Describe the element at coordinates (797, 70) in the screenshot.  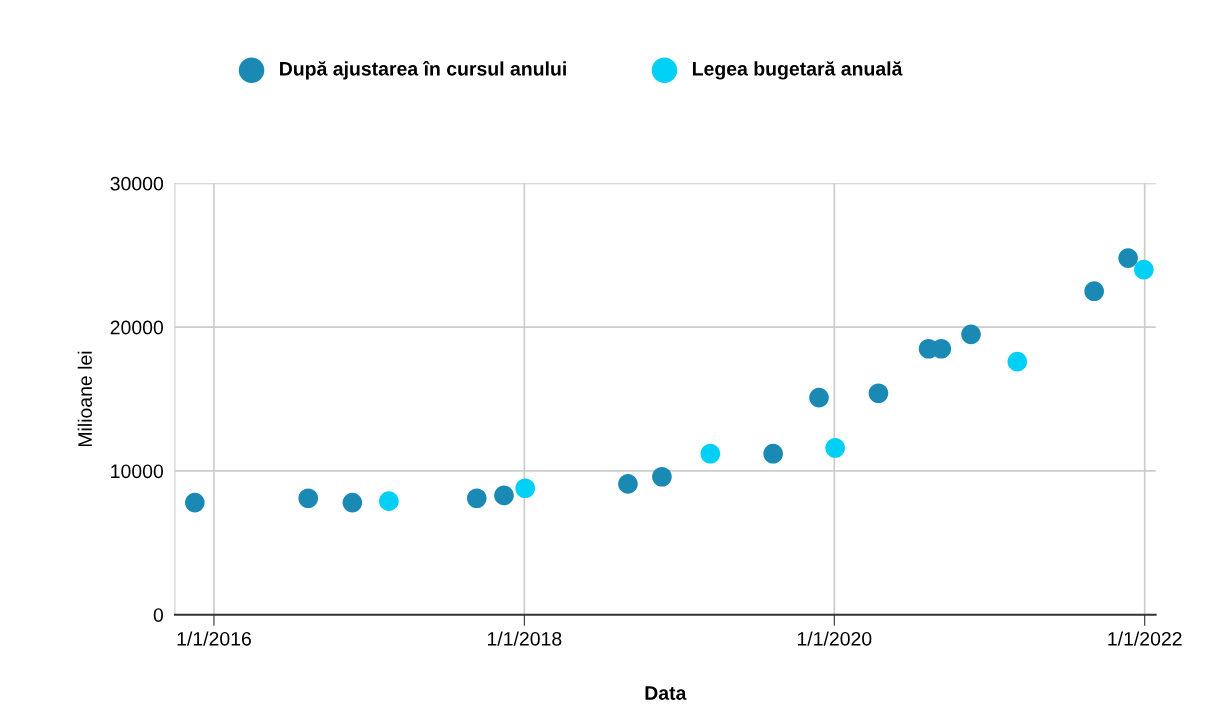
I see `legend-label: Legea bugetară anuală` at that location.